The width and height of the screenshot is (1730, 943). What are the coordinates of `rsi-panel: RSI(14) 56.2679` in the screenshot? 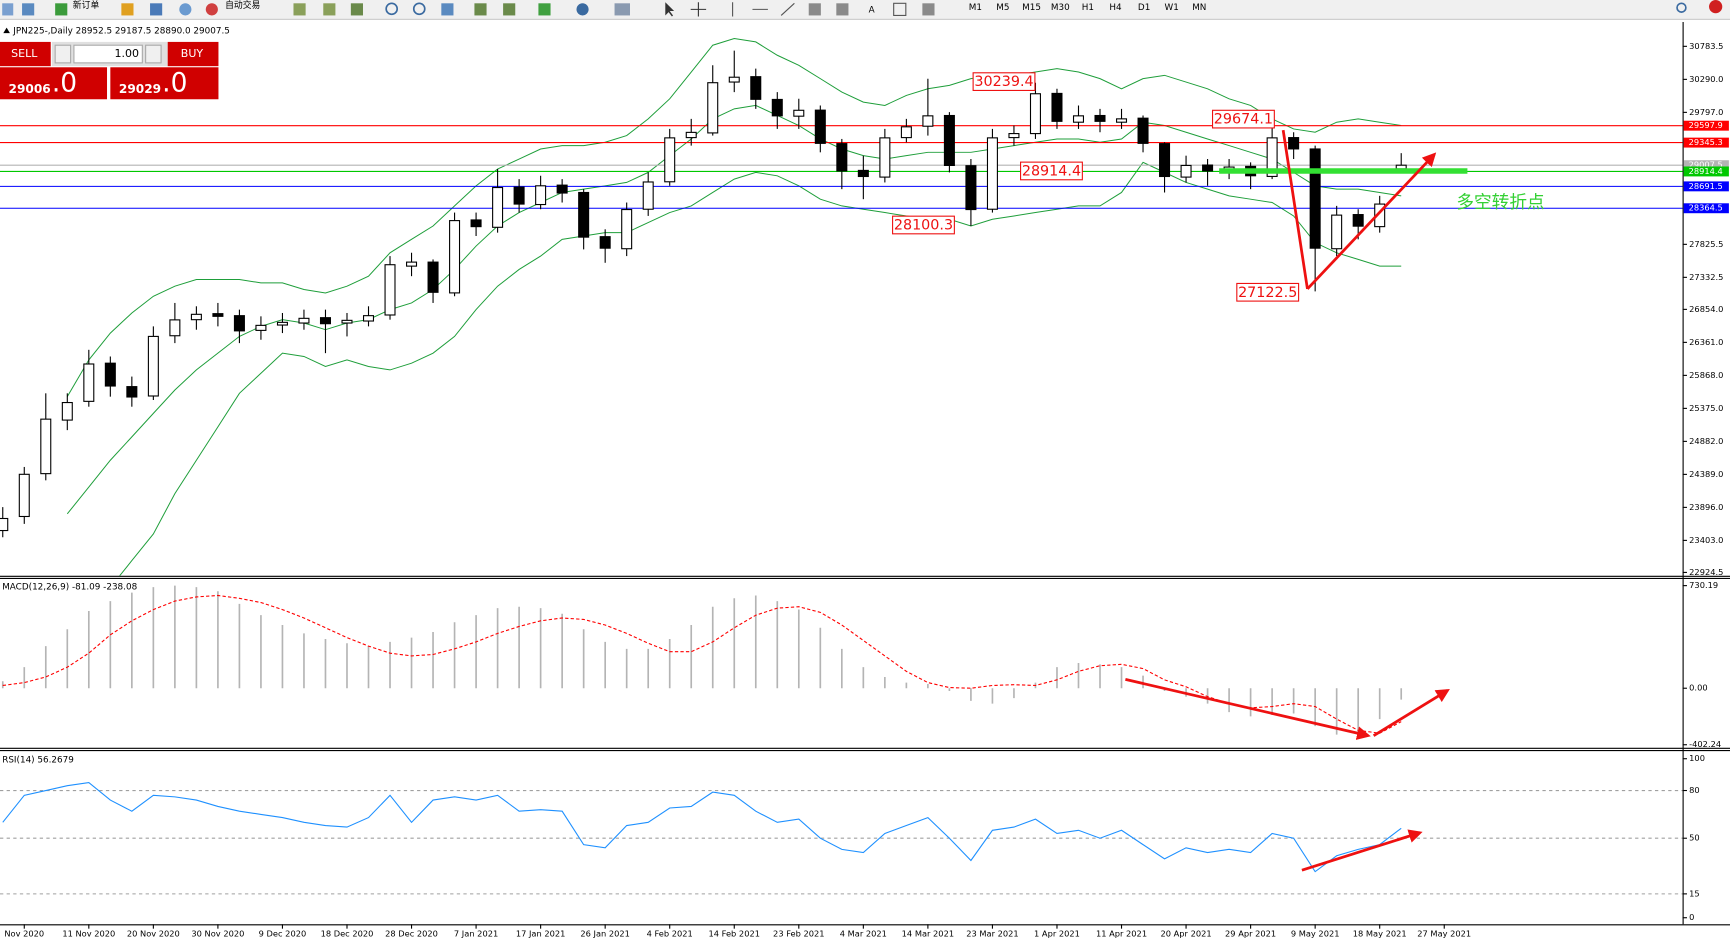 It's located at (841, 825).